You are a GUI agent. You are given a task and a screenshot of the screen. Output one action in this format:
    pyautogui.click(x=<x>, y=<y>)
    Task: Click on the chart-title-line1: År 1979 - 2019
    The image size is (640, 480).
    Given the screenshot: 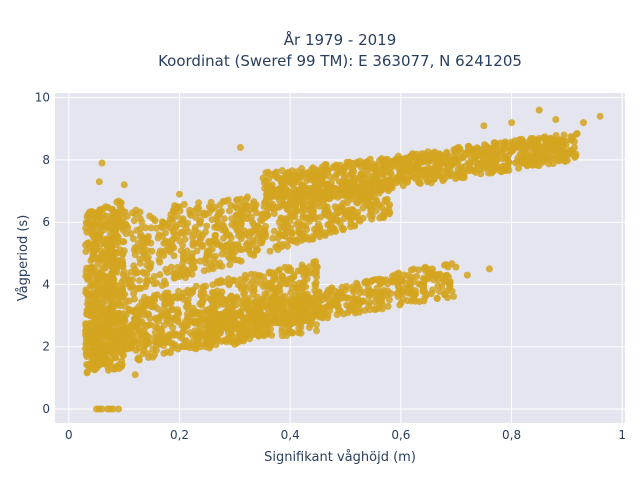 What is the action you would take?
    pyautogui.click(x=340, y=39)
    